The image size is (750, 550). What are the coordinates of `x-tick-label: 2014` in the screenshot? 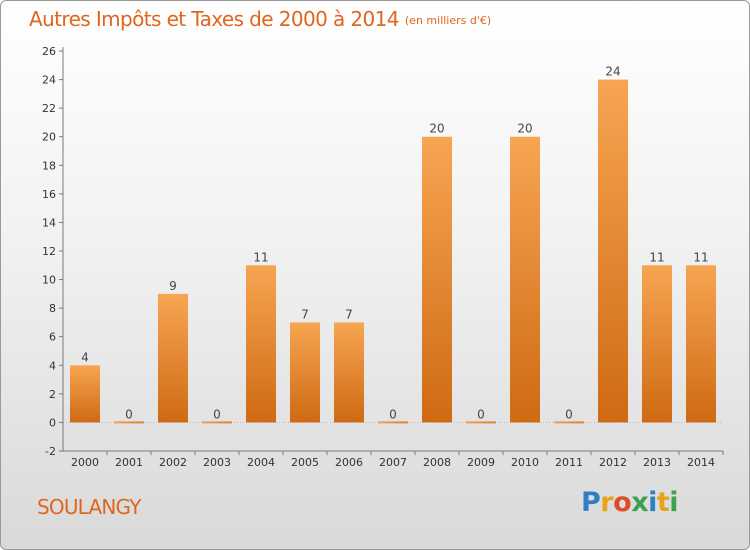 It's located at (701, 462).